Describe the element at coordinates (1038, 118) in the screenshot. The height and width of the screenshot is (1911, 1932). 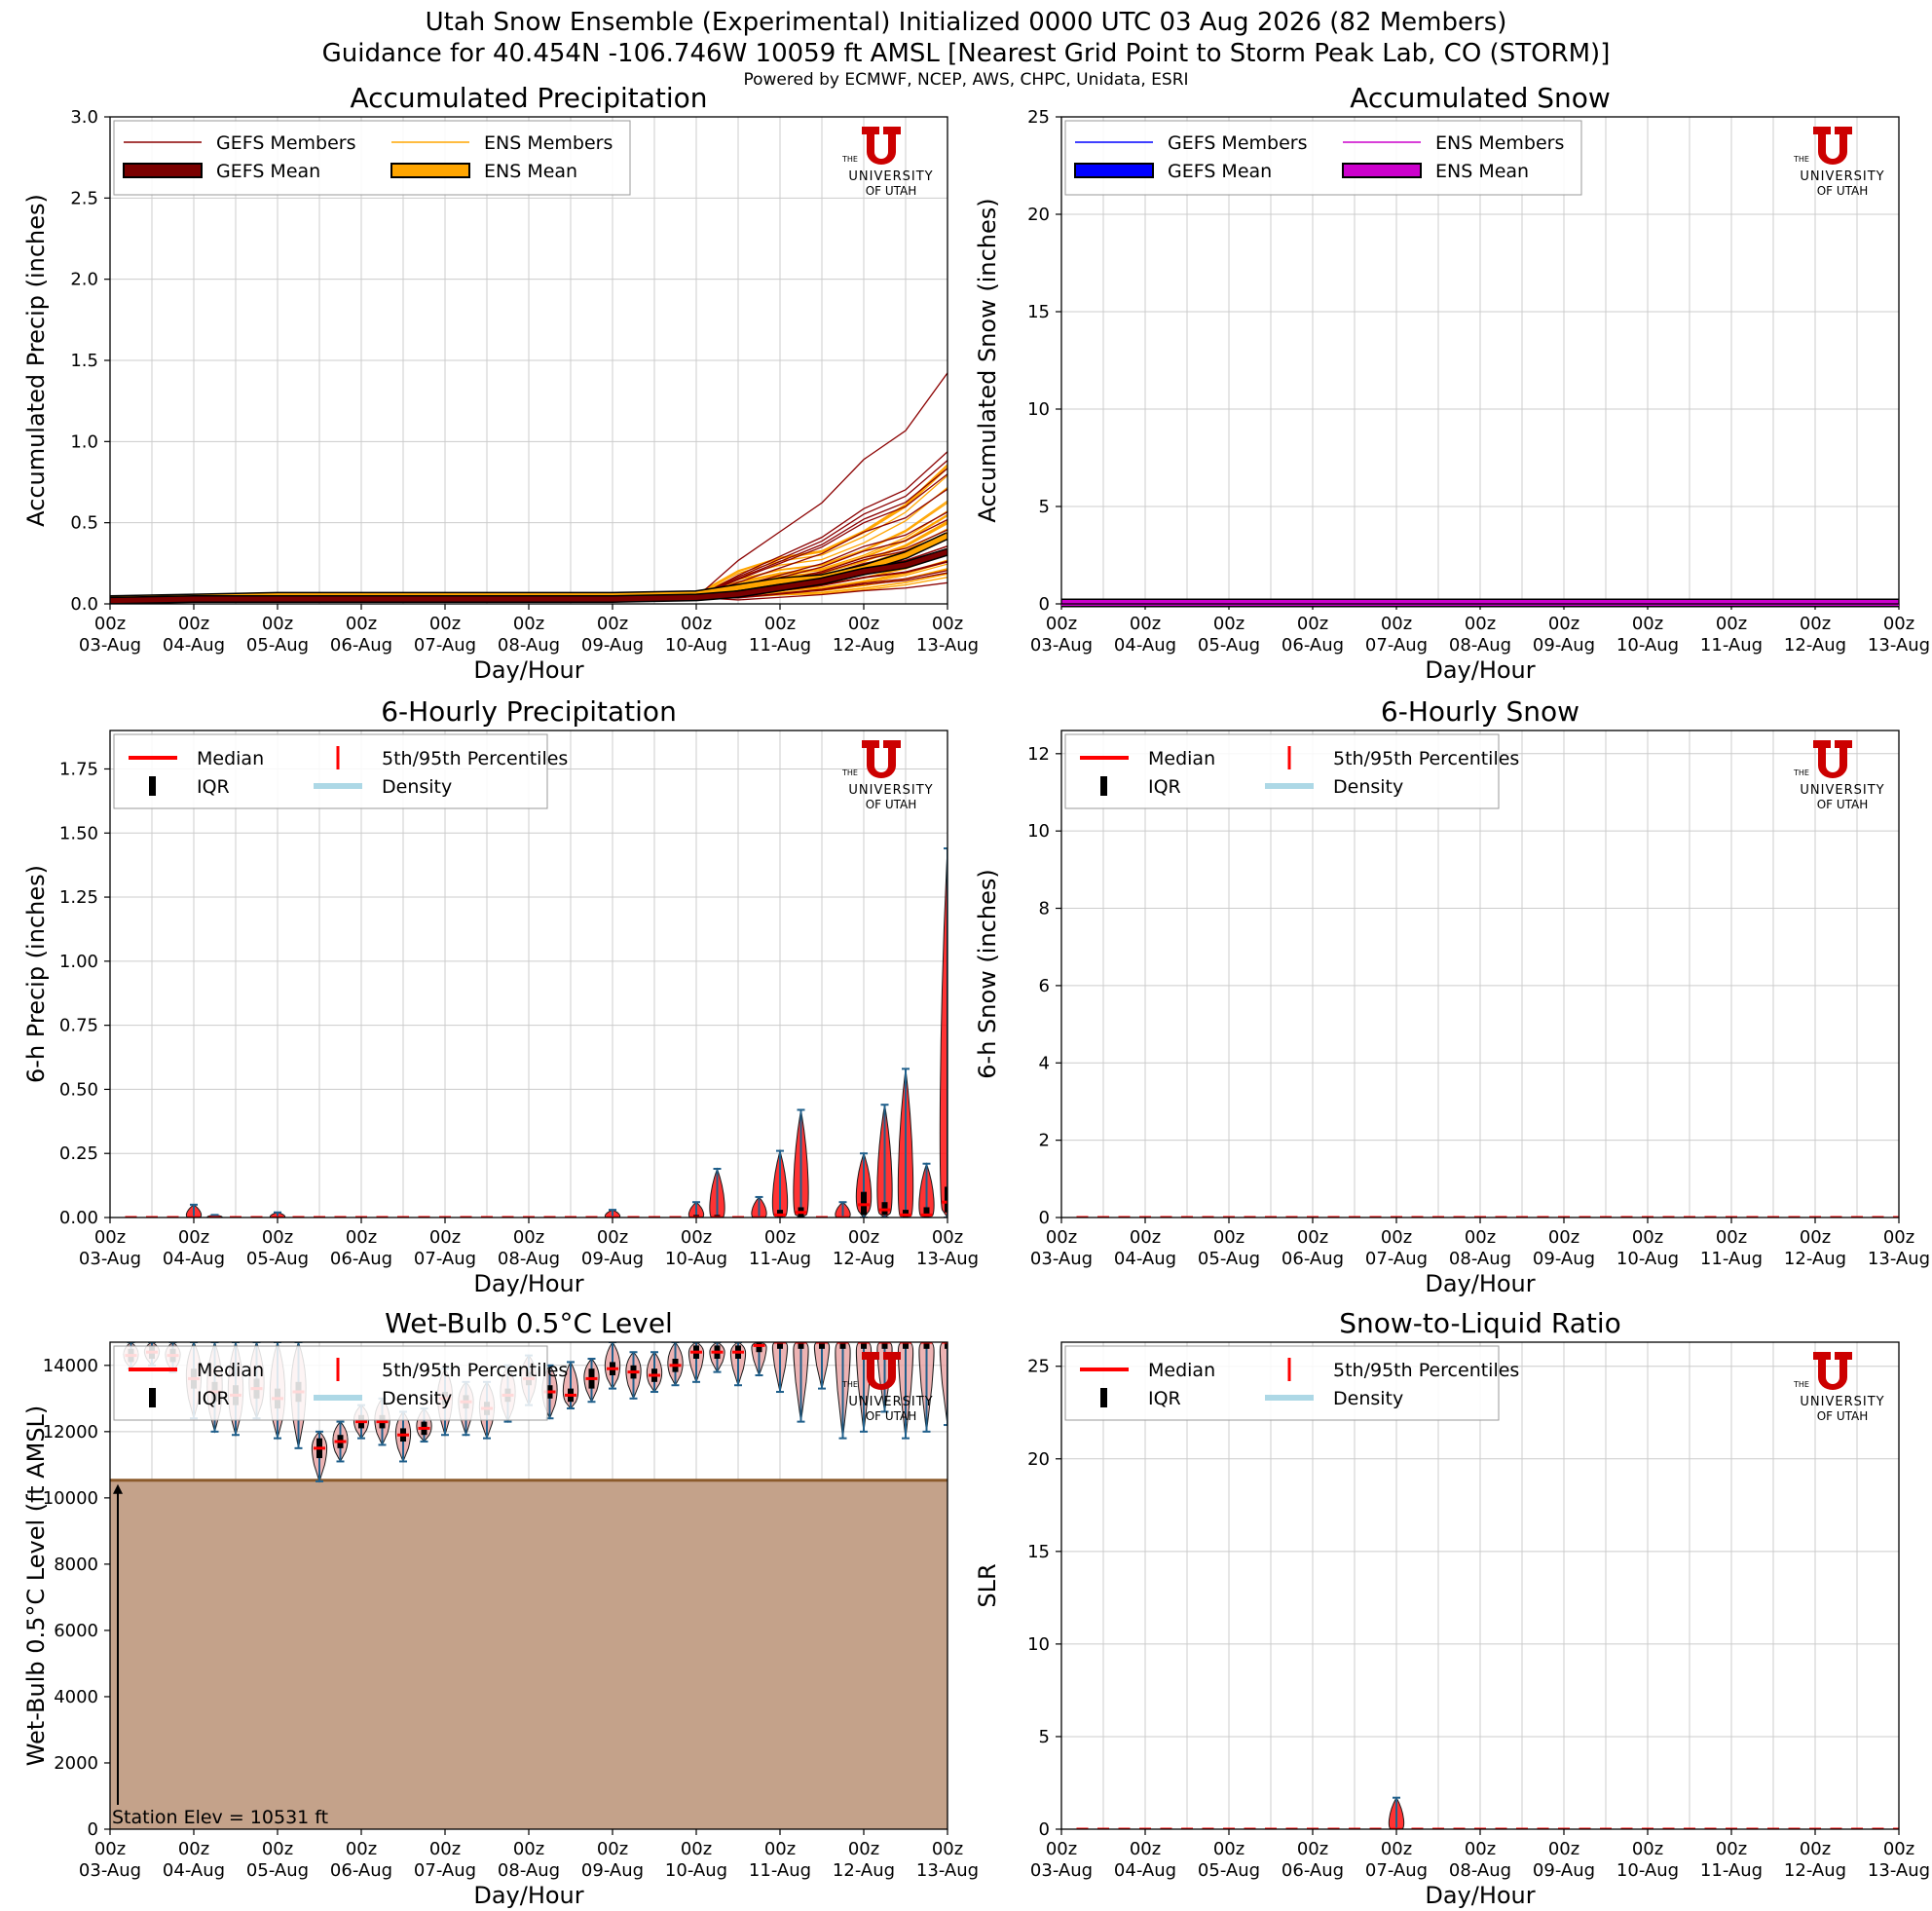
I see `y-tick-label: 25` at that location.